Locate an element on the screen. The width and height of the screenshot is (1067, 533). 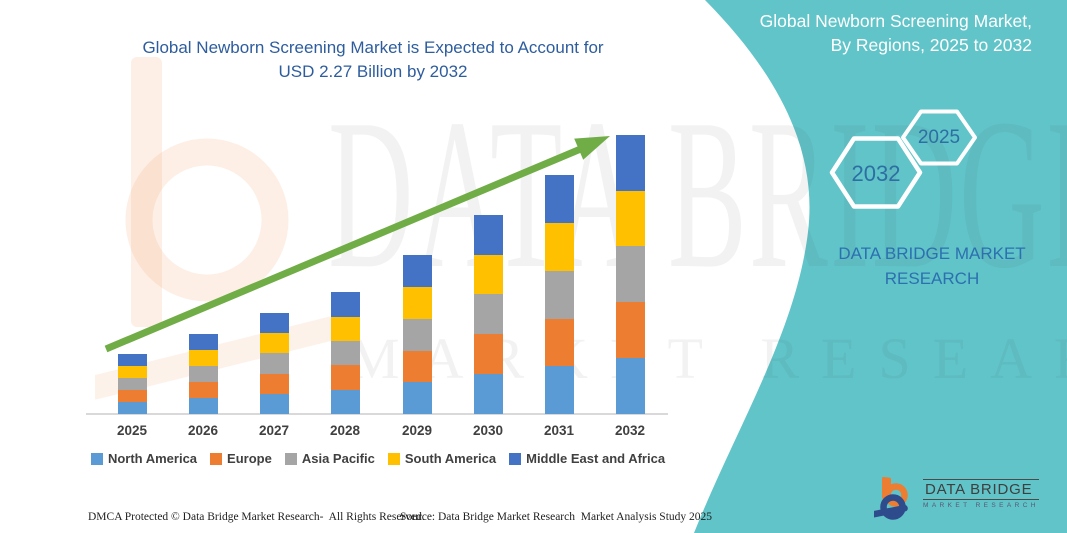
x-axis-label-2028: 2028 is located at coordinates (345, 430).